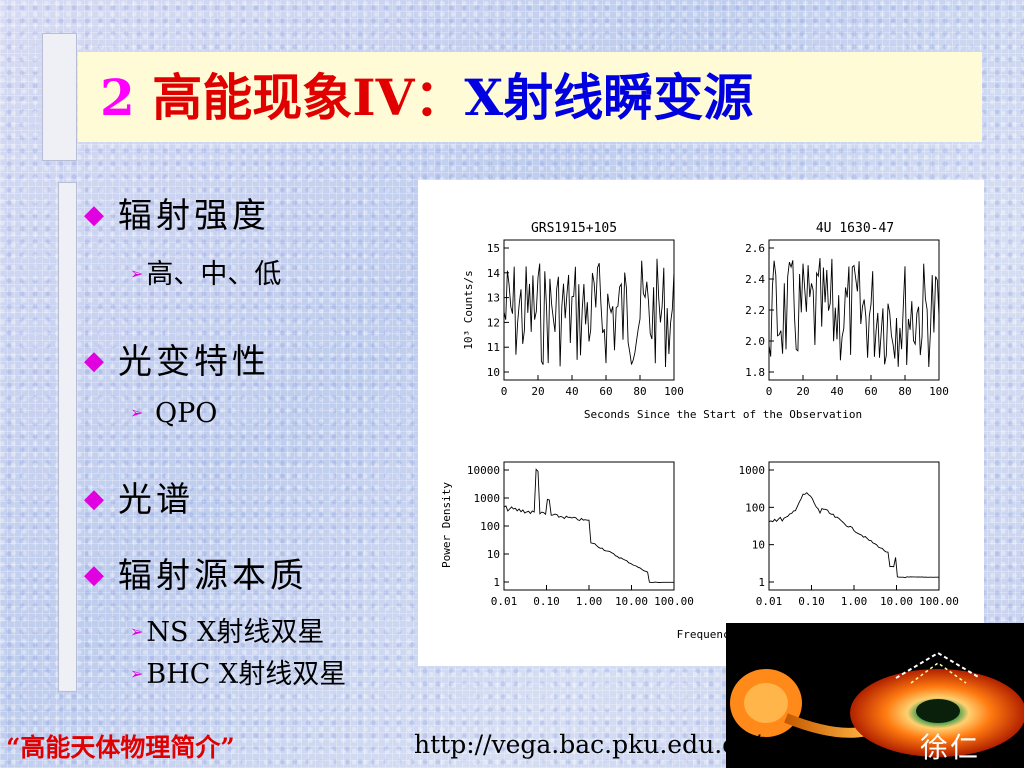 The image size is (1024, 768). Describe the element at coordinates (493, 347) in the screenshot. I see `tl-ytick-label: 11` at that location.